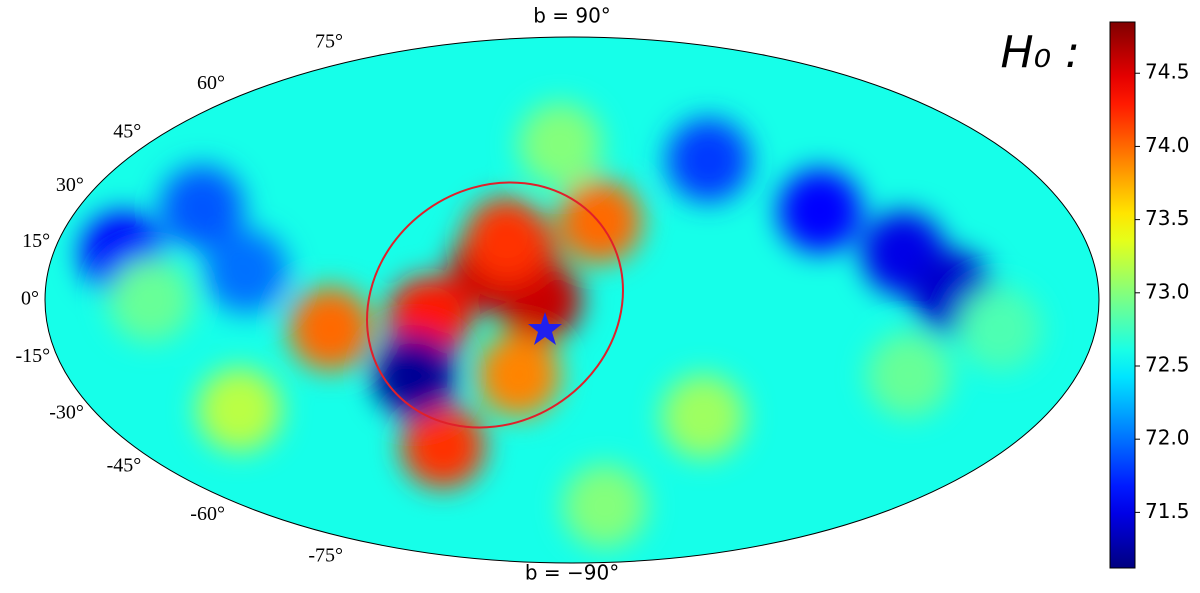 The width and height of the screenshot is (1200, 593). I want to click on top-label: b = 90°, so click(572, 16).